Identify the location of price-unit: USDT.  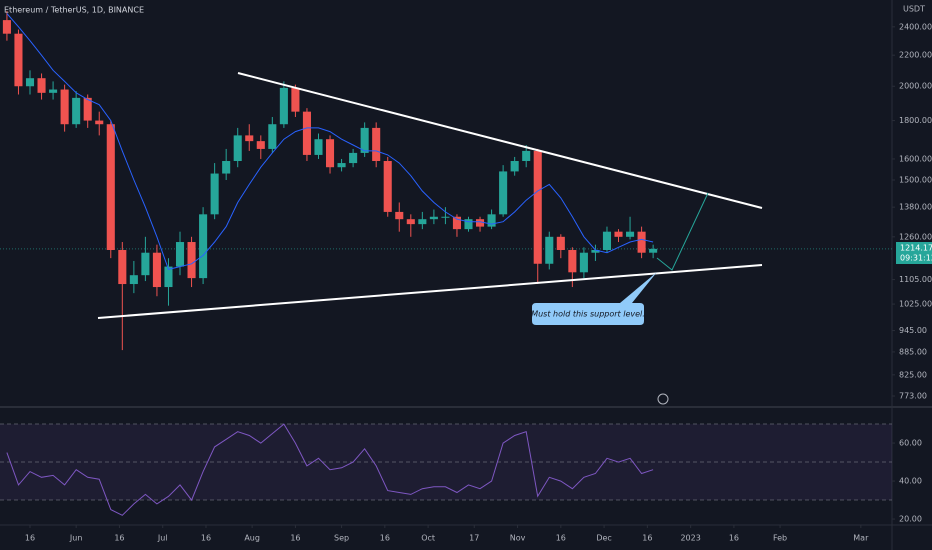
(914, 9).